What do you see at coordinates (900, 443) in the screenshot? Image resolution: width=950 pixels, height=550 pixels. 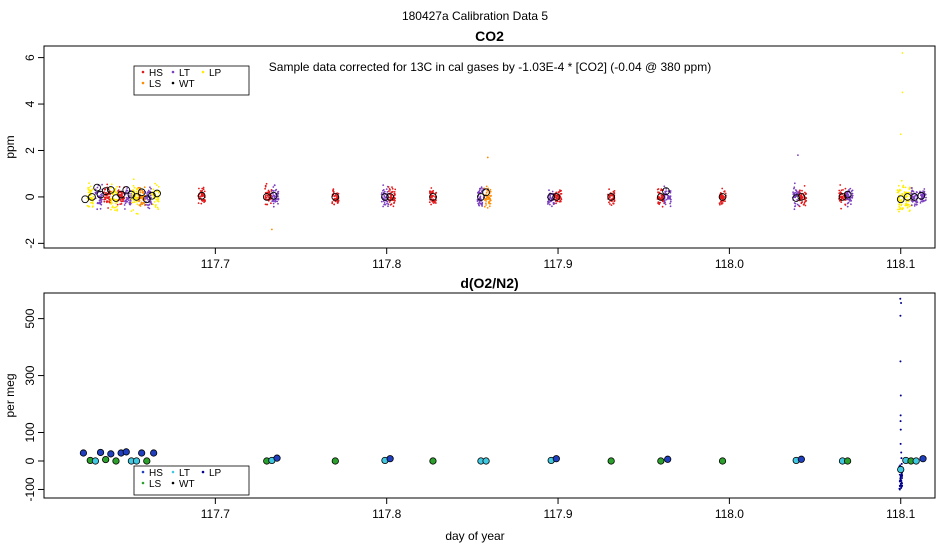 I see `spike-point` at bounding box center [900, 443].